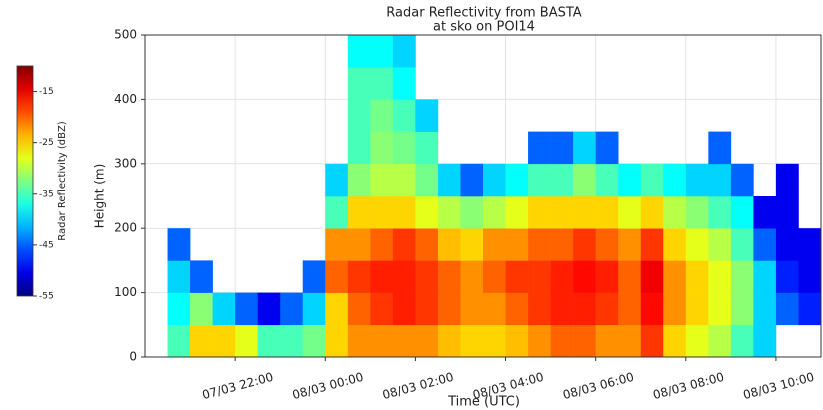 The height and width of the screenshot is (410, 823). I want to click on y-tick-label: 300, so click(125, 163).